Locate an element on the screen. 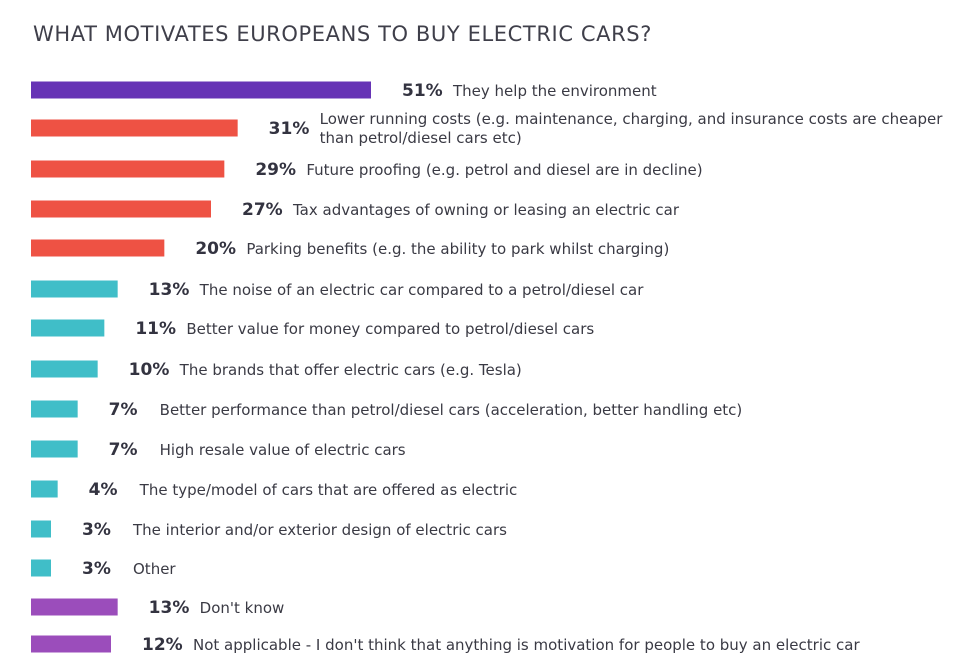  value-label: 11% is located at coordinates (155, 329).